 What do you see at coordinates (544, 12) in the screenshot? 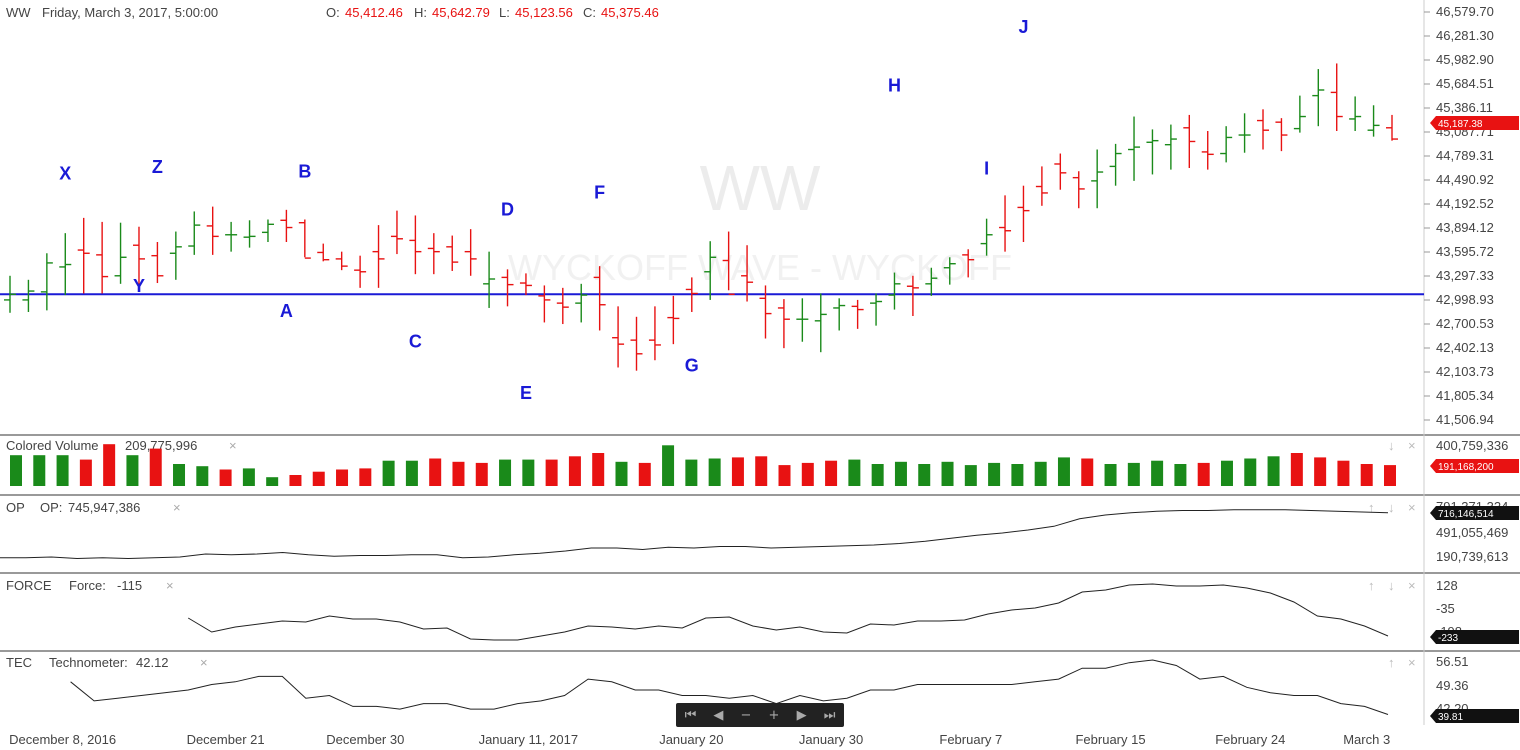
I see `l-value: 45,123.56` at bounding box center [544, 12].